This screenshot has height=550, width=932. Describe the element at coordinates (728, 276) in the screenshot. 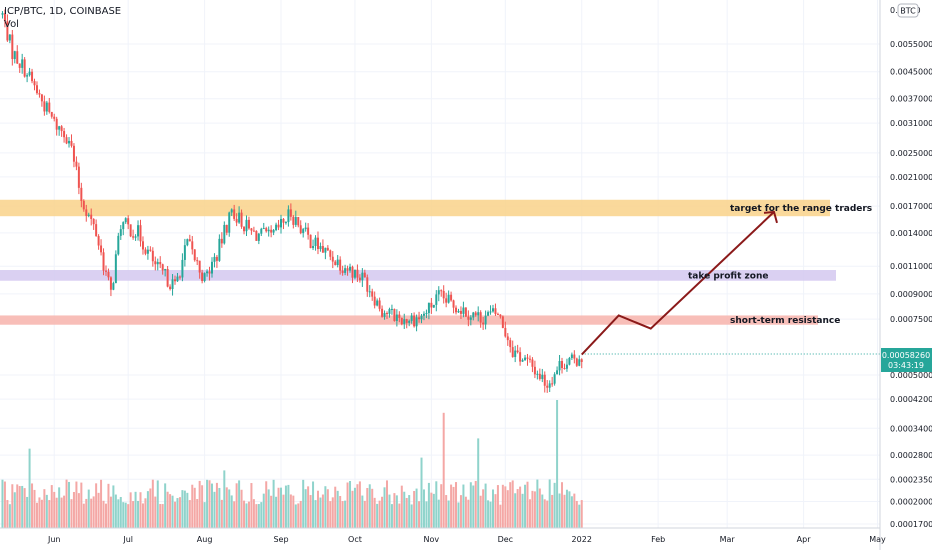

I see `annotation-label: take profit zone` at that location.